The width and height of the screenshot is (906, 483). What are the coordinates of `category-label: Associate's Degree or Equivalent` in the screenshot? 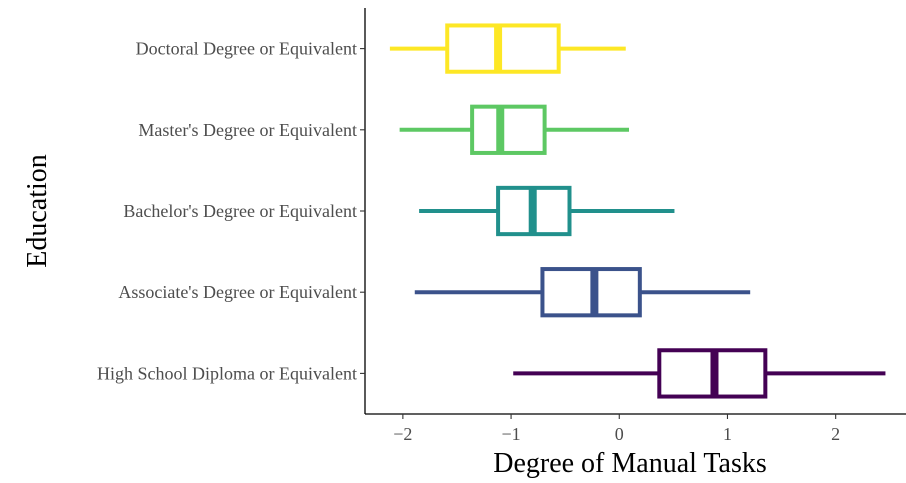 It's located at (237, 292).